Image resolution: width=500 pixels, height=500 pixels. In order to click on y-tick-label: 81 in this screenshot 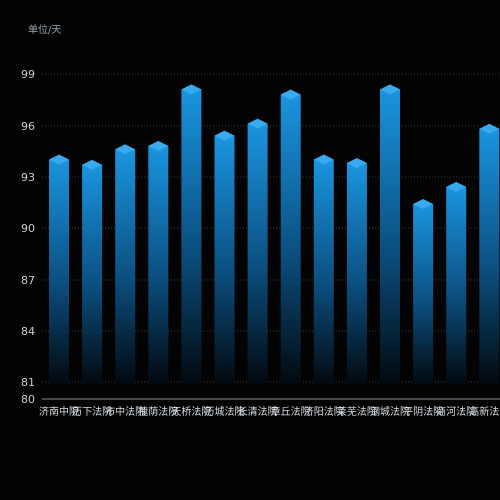, I will do `click(28, 382)`.